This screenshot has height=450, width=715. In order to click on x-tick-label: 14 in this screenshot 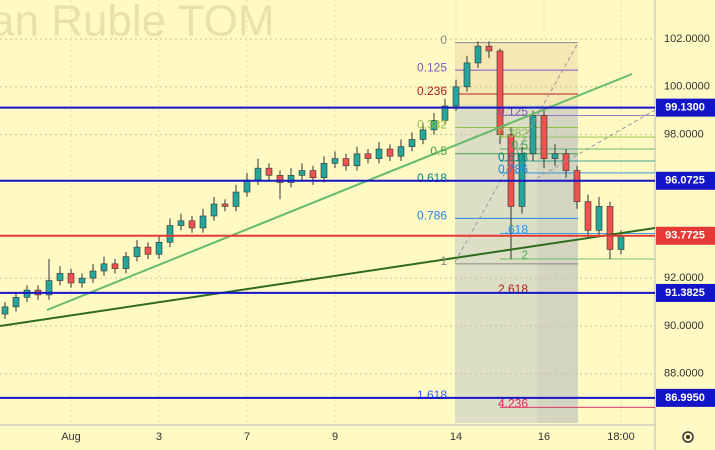, I will do `click(456, 437)`.